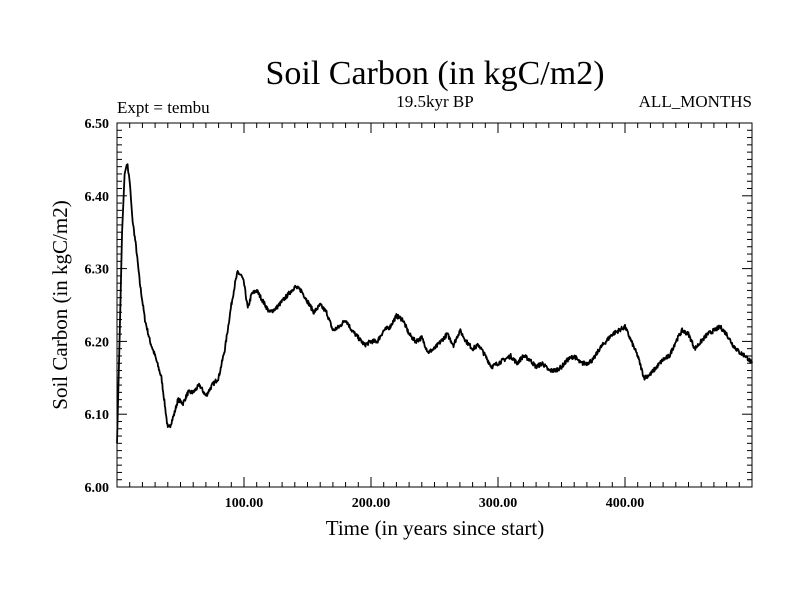 This screenshot has height=600, width=800. Describe the element at coordinates (695, 101) in the screenshot. I see `months-label: ALL_MONTHS` at that location.